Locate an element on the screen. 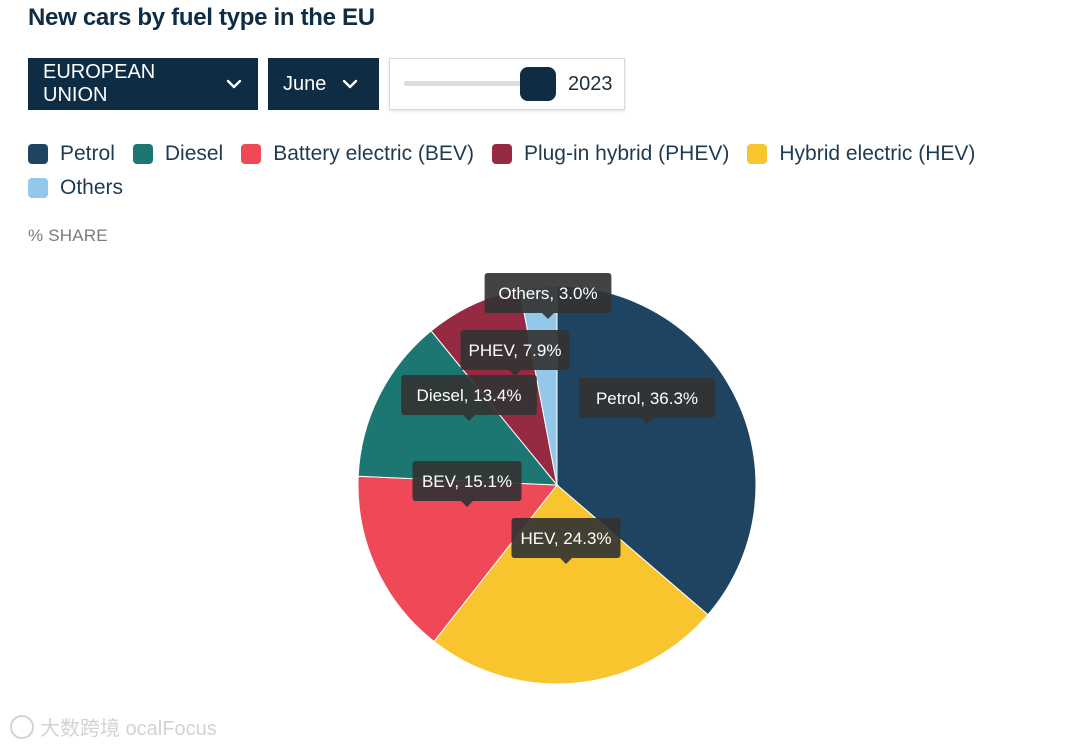 The image size is (1080, 747). tooltip-others: Others, 3.0% is located at coordinates (548, 296).